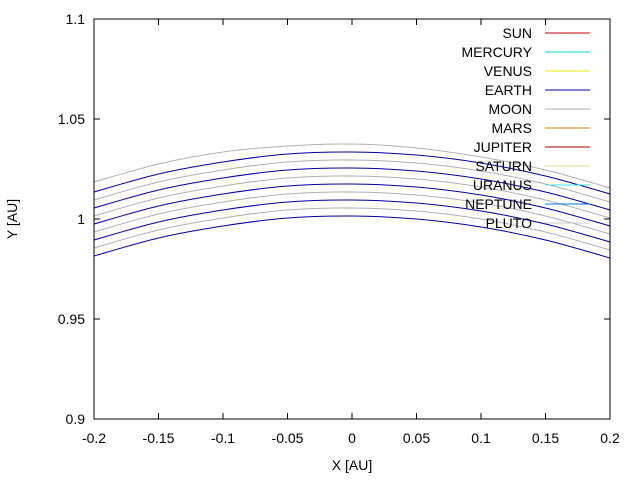 Image resolution: width=640 pixels, height=480 pixels. What do you see at coordinates (512, 128) in the screenshot?
I see `legend-label: MARS` at bounding box center [512, 128].